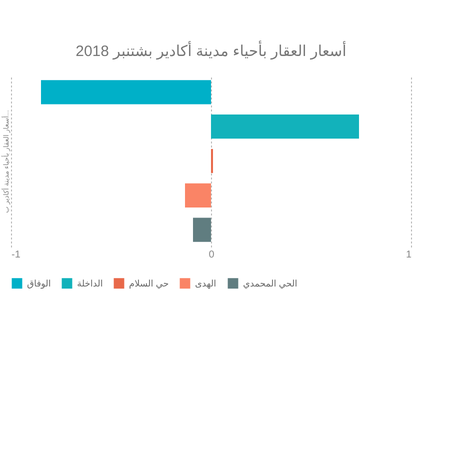 This screenshot has height=450, width=450. Describe the element at coordinates (16, 255) in the screenshot. I see `x-tick-label: -1` at that location.